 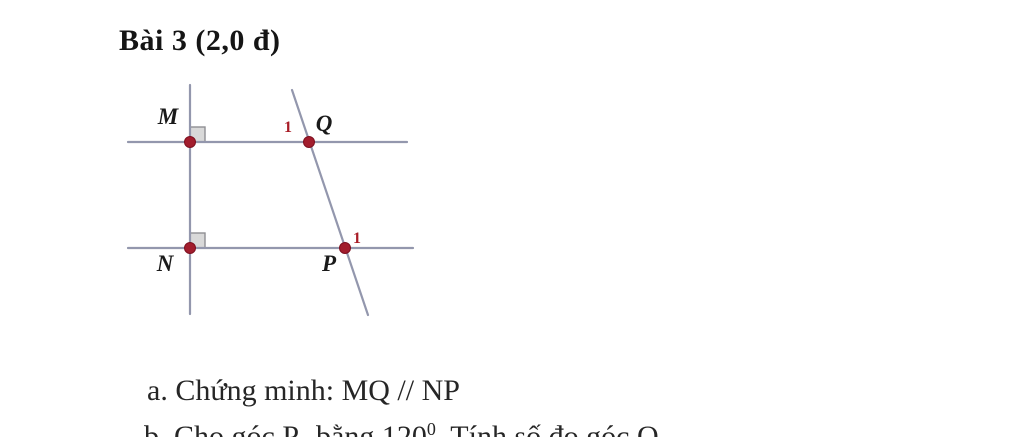 I want to click on question-a: a. Chứng minh: MQ // NP, so click(x=288, y=388).